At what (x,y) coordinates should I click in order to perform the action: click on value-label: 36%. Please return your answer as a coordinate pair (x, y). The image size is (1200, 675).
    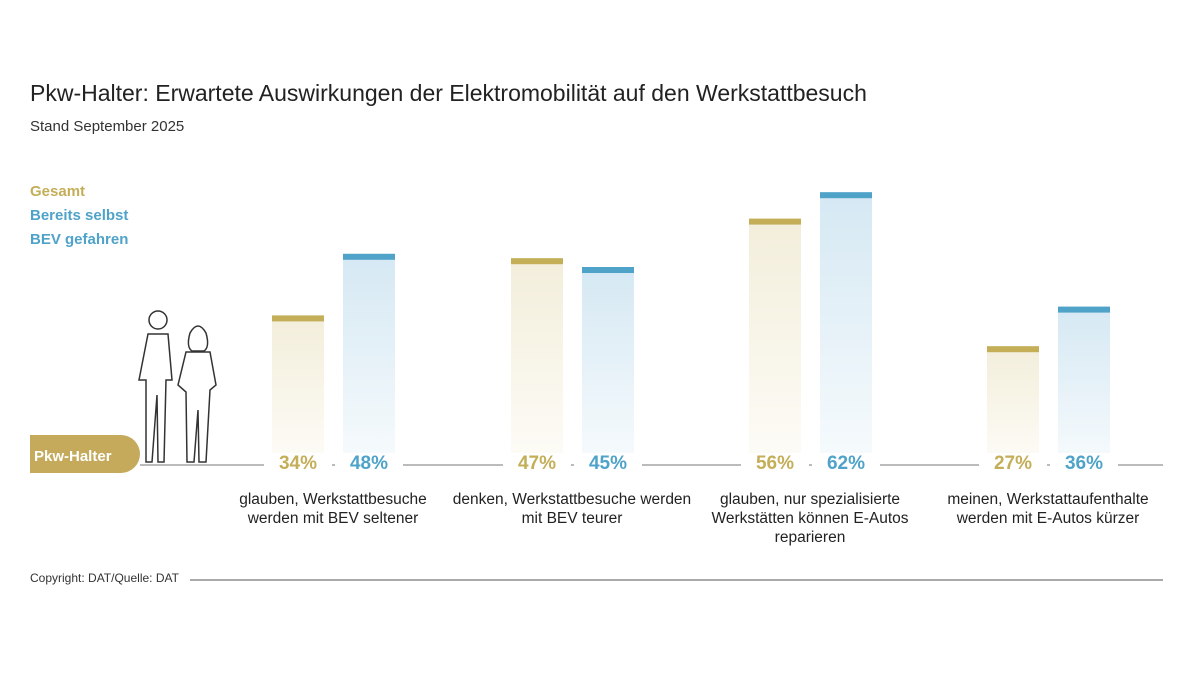
    Looking at the image, I should click on (1084, 463).